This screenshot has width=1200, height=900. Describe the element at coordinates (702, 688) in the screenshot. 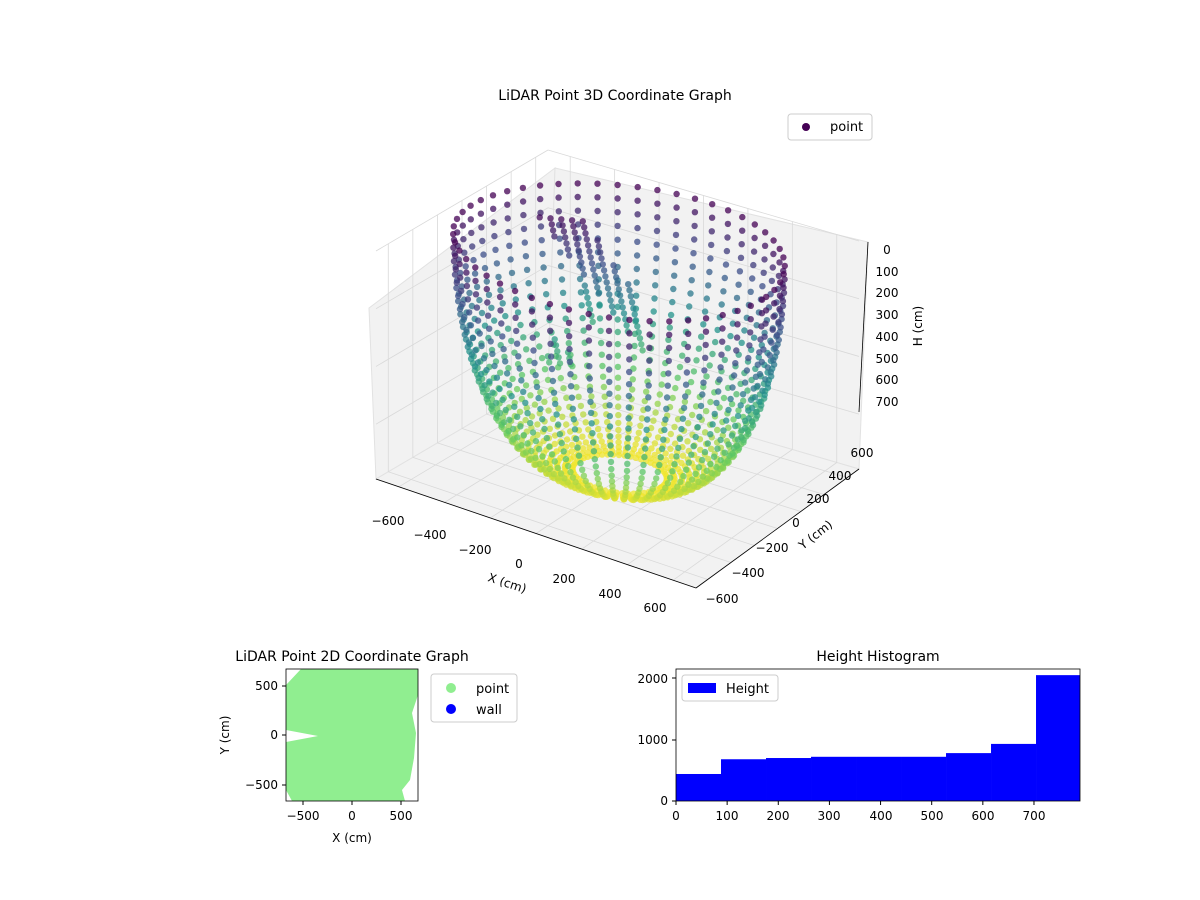

I see `legend-height-swatch` at that location.